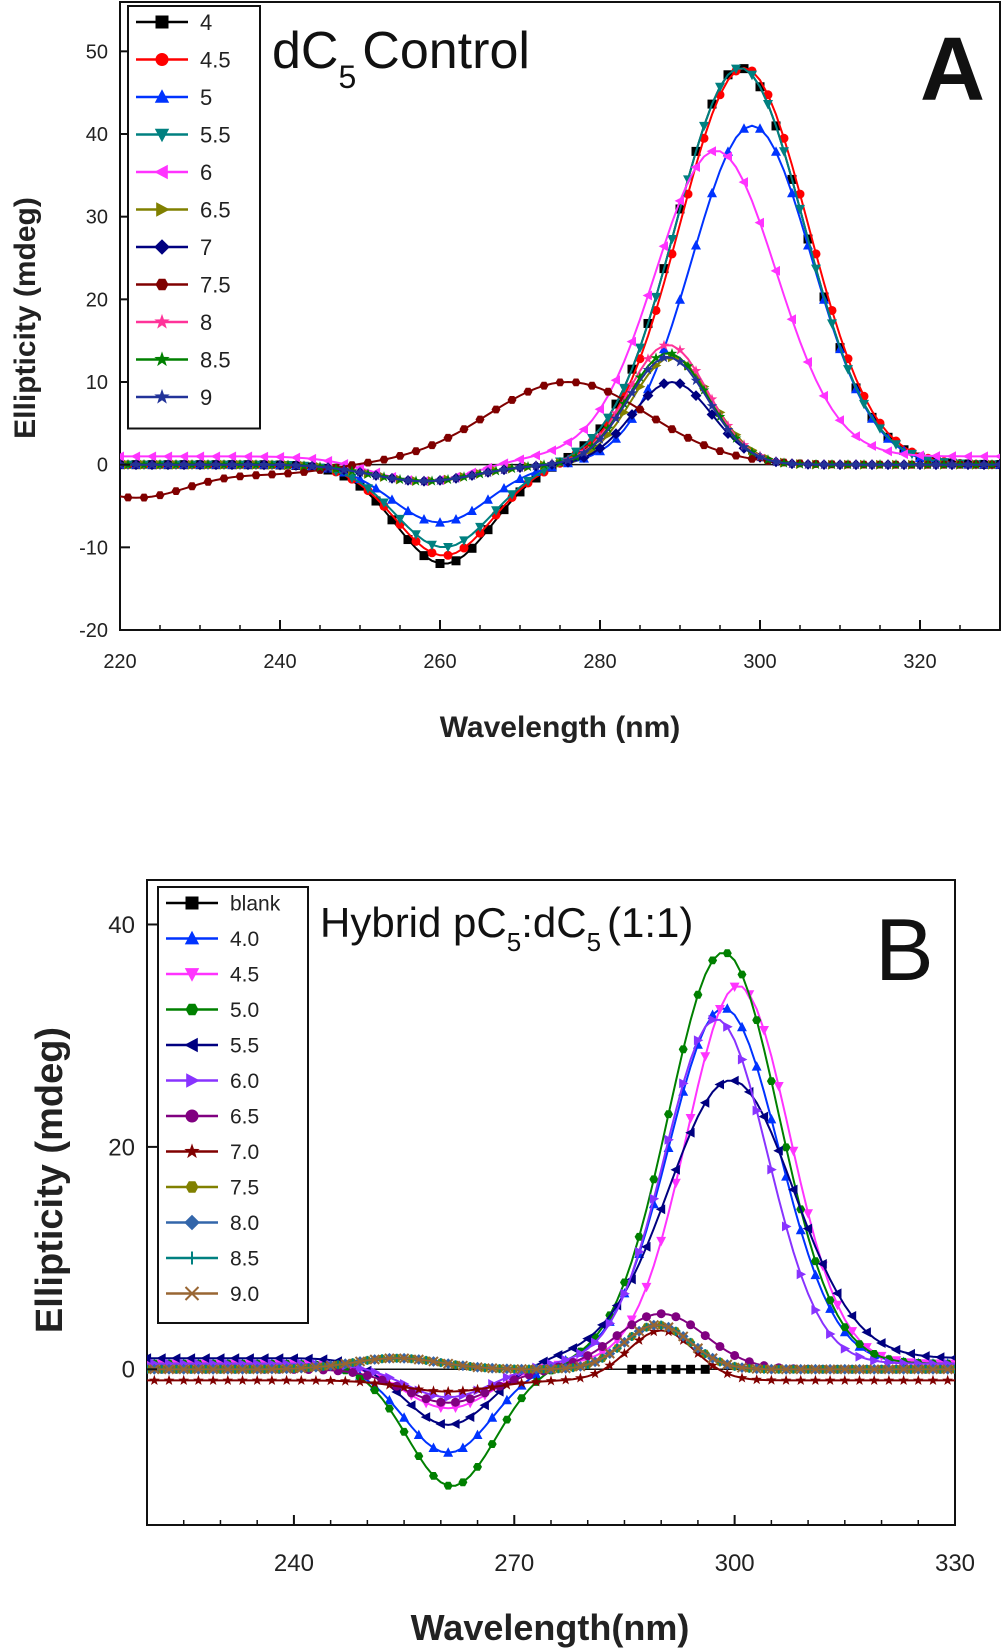  What do you see at coordinates (97, 218) in the screenshot?
I see `panel-a-y-tick-label: 30` at bounding box center [97, 218].